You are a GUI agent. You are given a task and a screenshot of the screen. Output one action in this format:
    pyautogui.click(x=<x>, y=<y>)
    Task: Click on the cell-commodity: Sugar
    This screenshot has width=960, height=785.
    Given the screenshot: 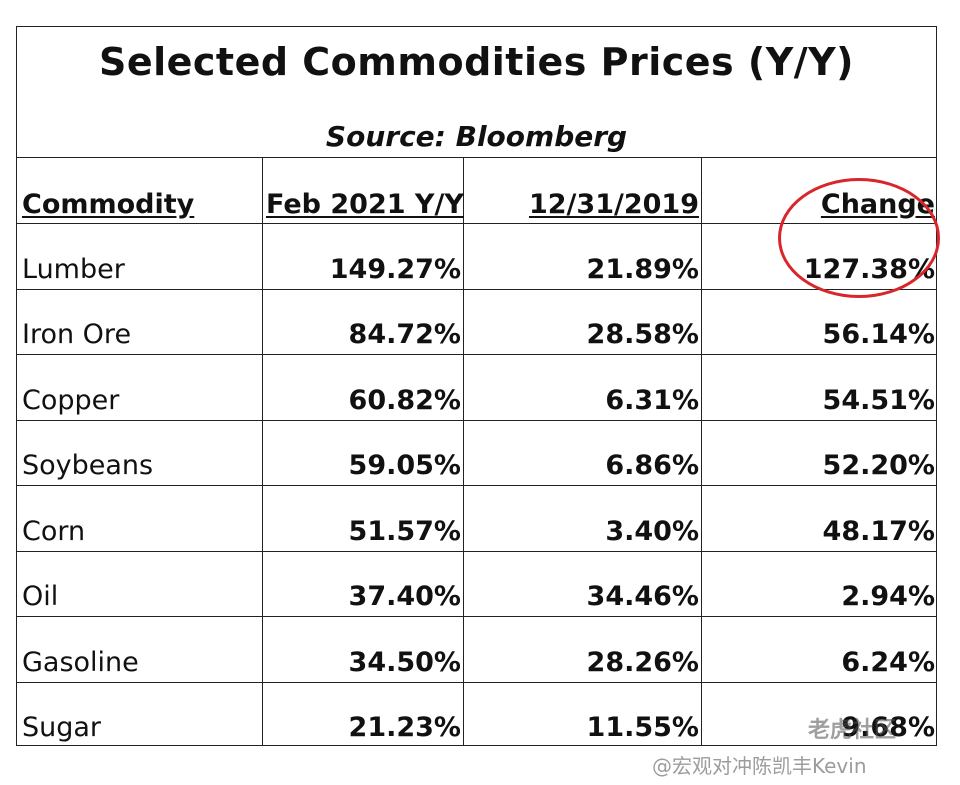 What is the action you would take?
    pyautogui.click(x=62, y=727)
    